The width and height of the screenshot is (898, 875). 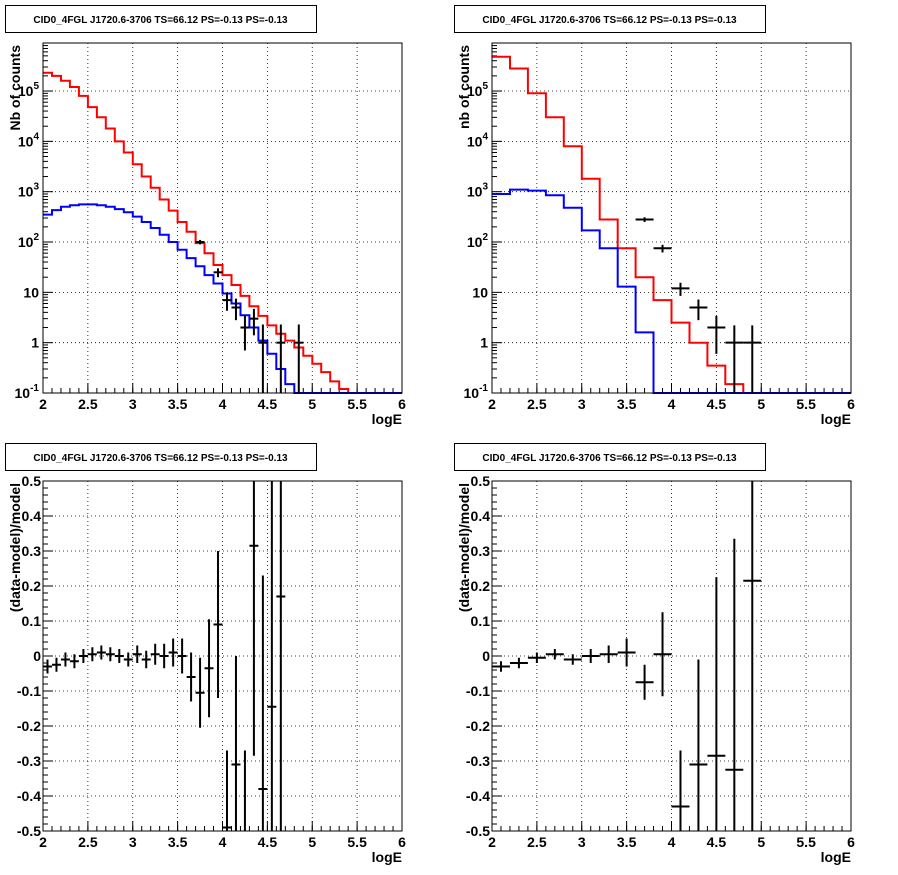 What do you see at coordinates (29, 191) in the screenshot?
I see `y-tick-label: 10³` at bounding box center [29, 191].